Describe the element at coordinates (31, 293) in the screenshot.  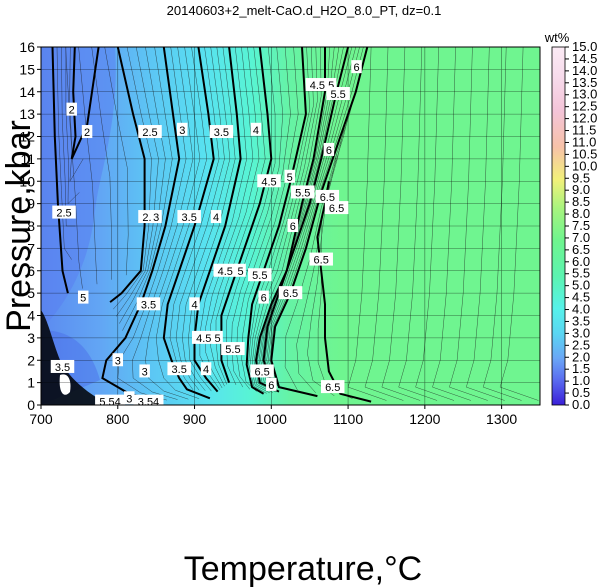
I see `y-tick-label: 5` at that location.